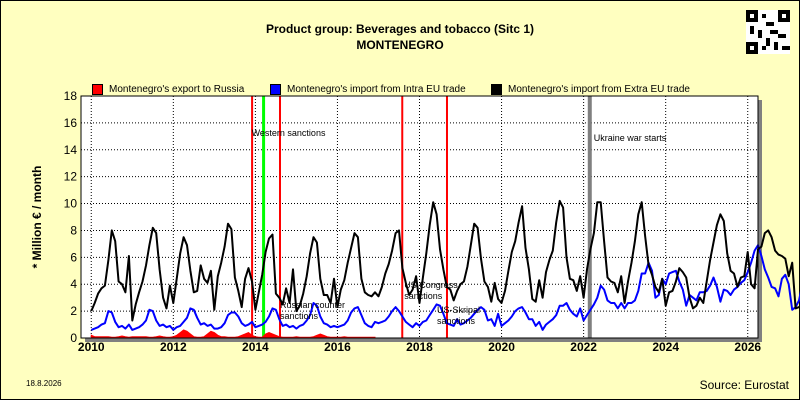  Describe the element at coordinates (73, 284) in the screenshot. I see `y-tick-label: 4` at that location.